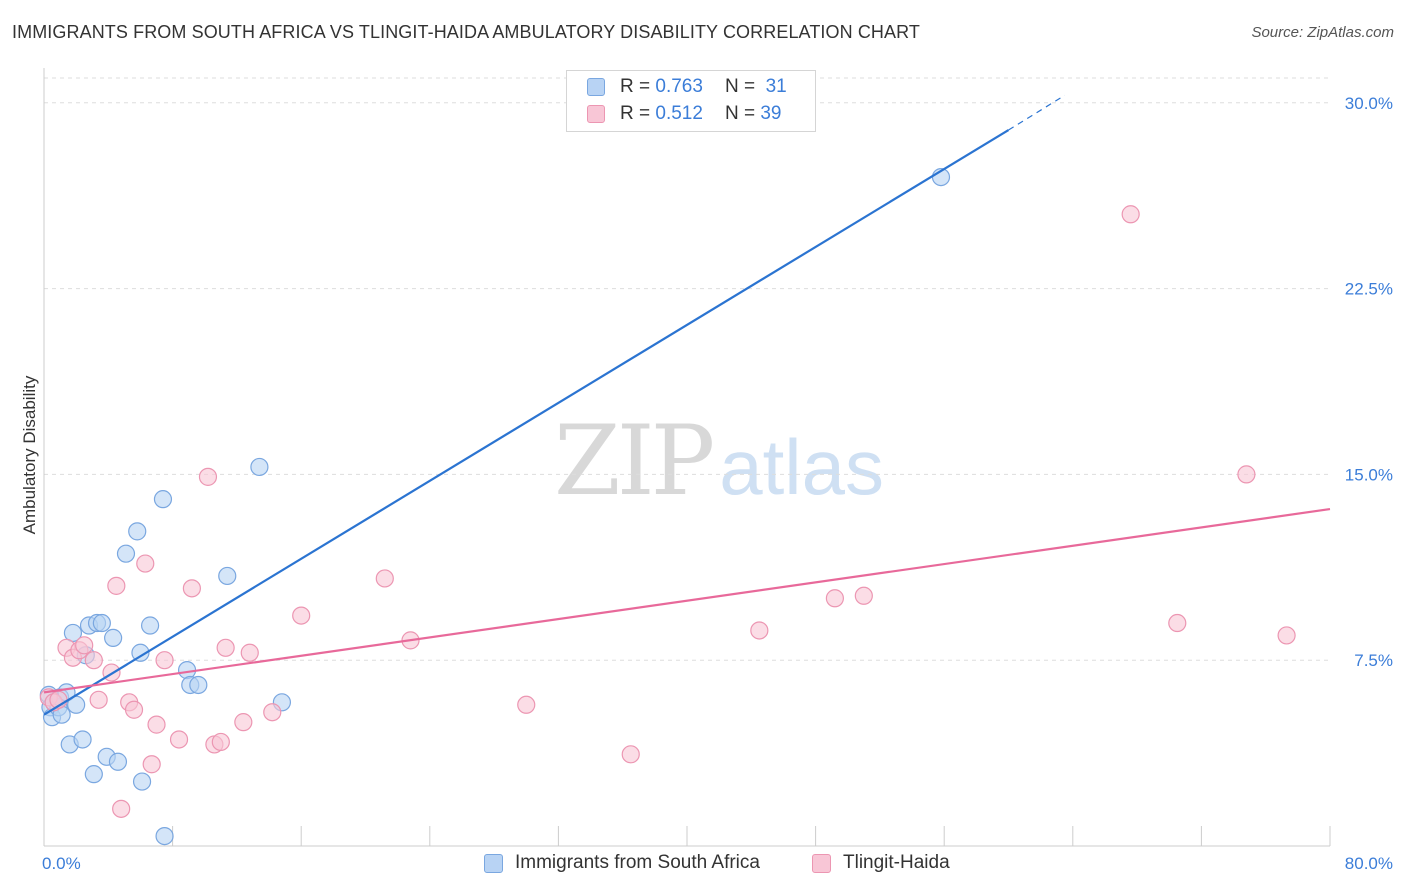  What do you see at coordinates (634, 461) in the screenshot?
I see `watermark-zip: ZIP` at bounding box center [634, 461].